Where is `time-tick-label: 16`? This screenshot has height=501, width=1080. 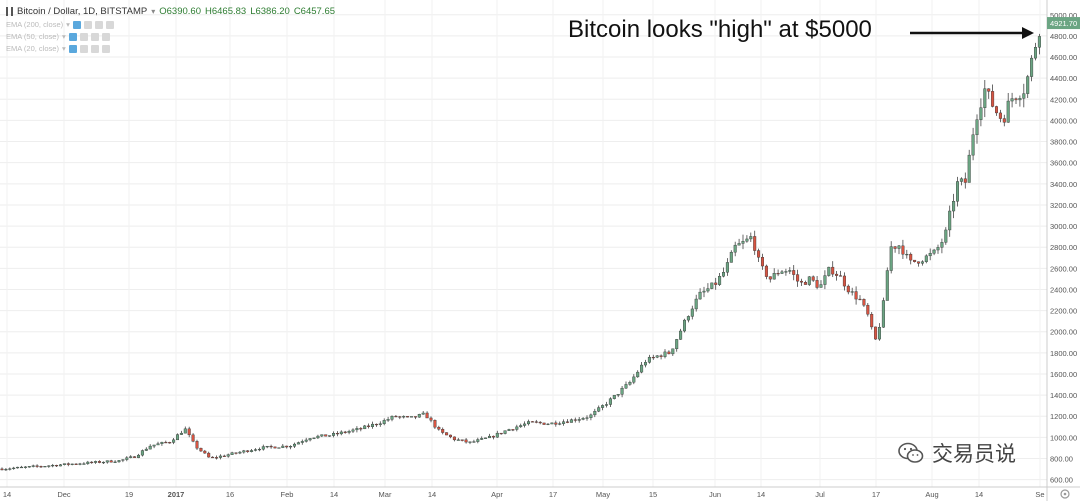 time-tick-label: 16 is located at coordinates (230, 494).